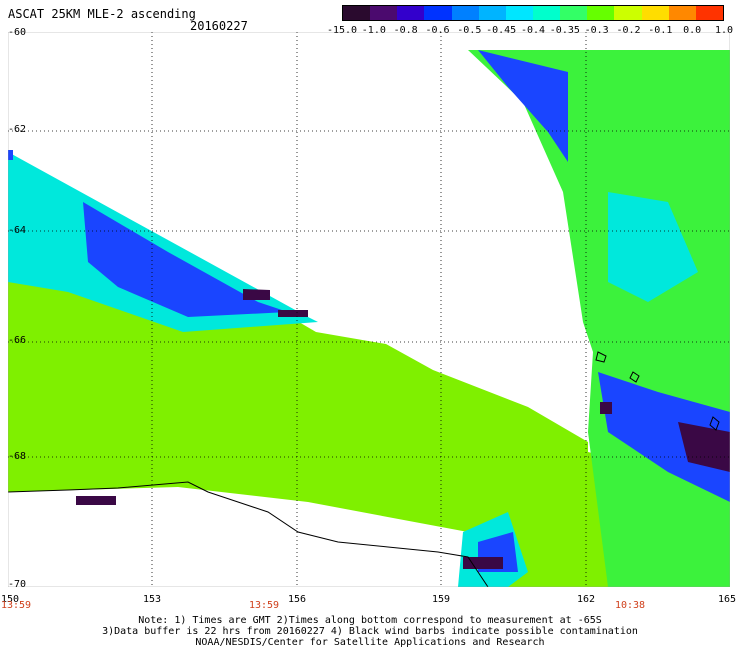 Image resolution: width=740 pixels, height=650 pixels. I want to click on colorbar-label: -15.0, so click(342, 30).